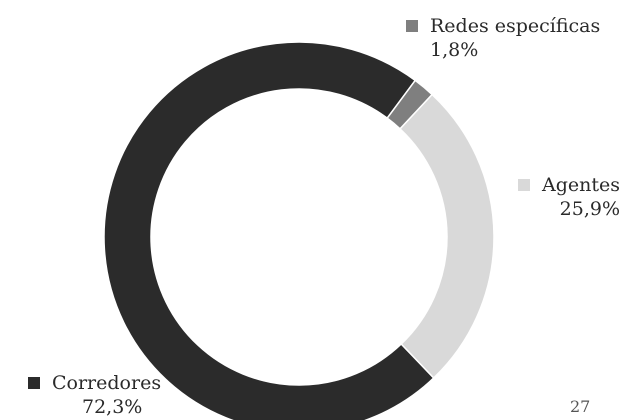 This screenshot has width=623, height=420. I want to click on legend-label-redes-especificas: Redes específicas, so click(515, 26).